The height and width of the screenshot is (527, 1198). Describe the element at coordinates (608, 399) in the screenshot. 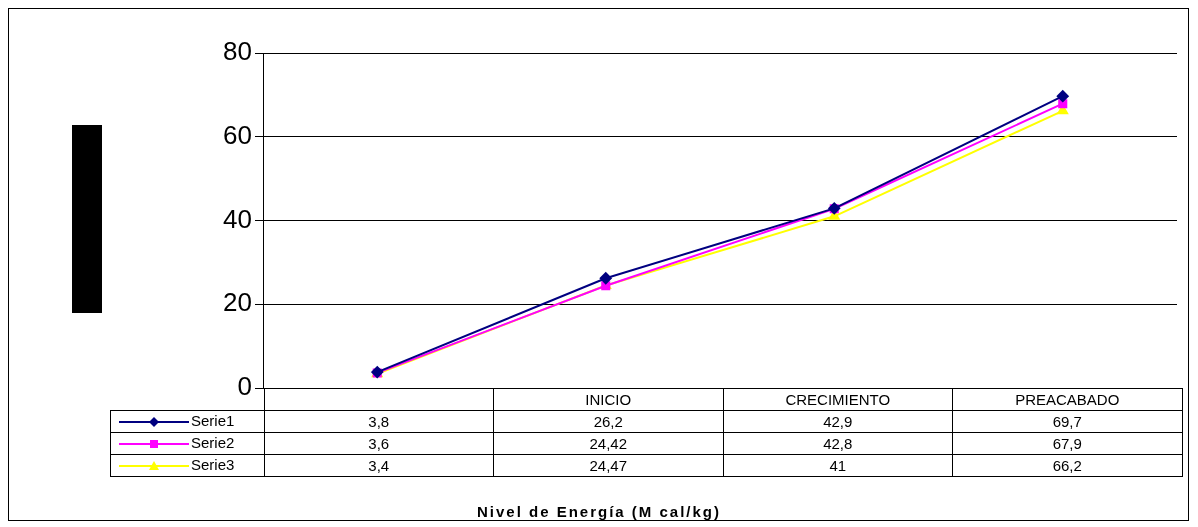

I see `x-tick-label: INICIO` at that location.